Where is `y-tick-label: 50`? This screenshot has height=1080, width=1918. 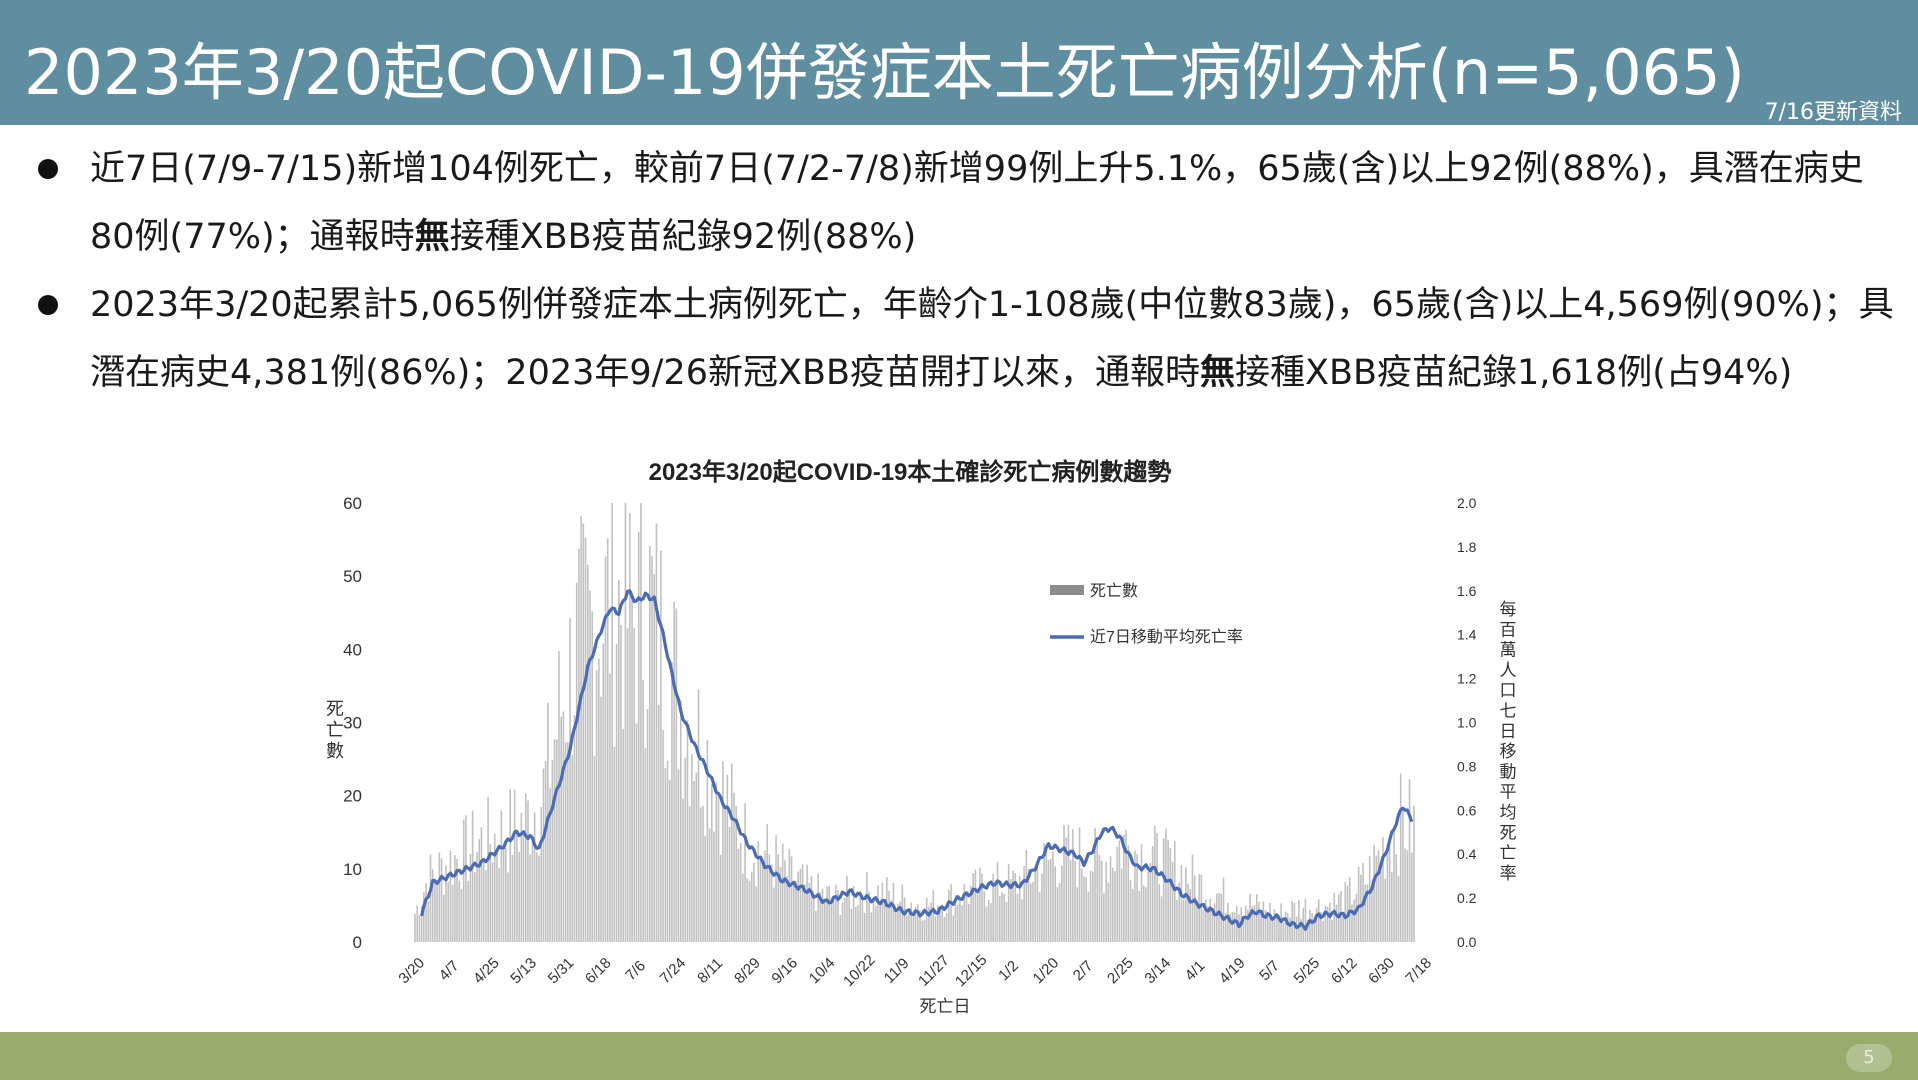
y-tick-label: 50 is located at coordinates (352, 576).